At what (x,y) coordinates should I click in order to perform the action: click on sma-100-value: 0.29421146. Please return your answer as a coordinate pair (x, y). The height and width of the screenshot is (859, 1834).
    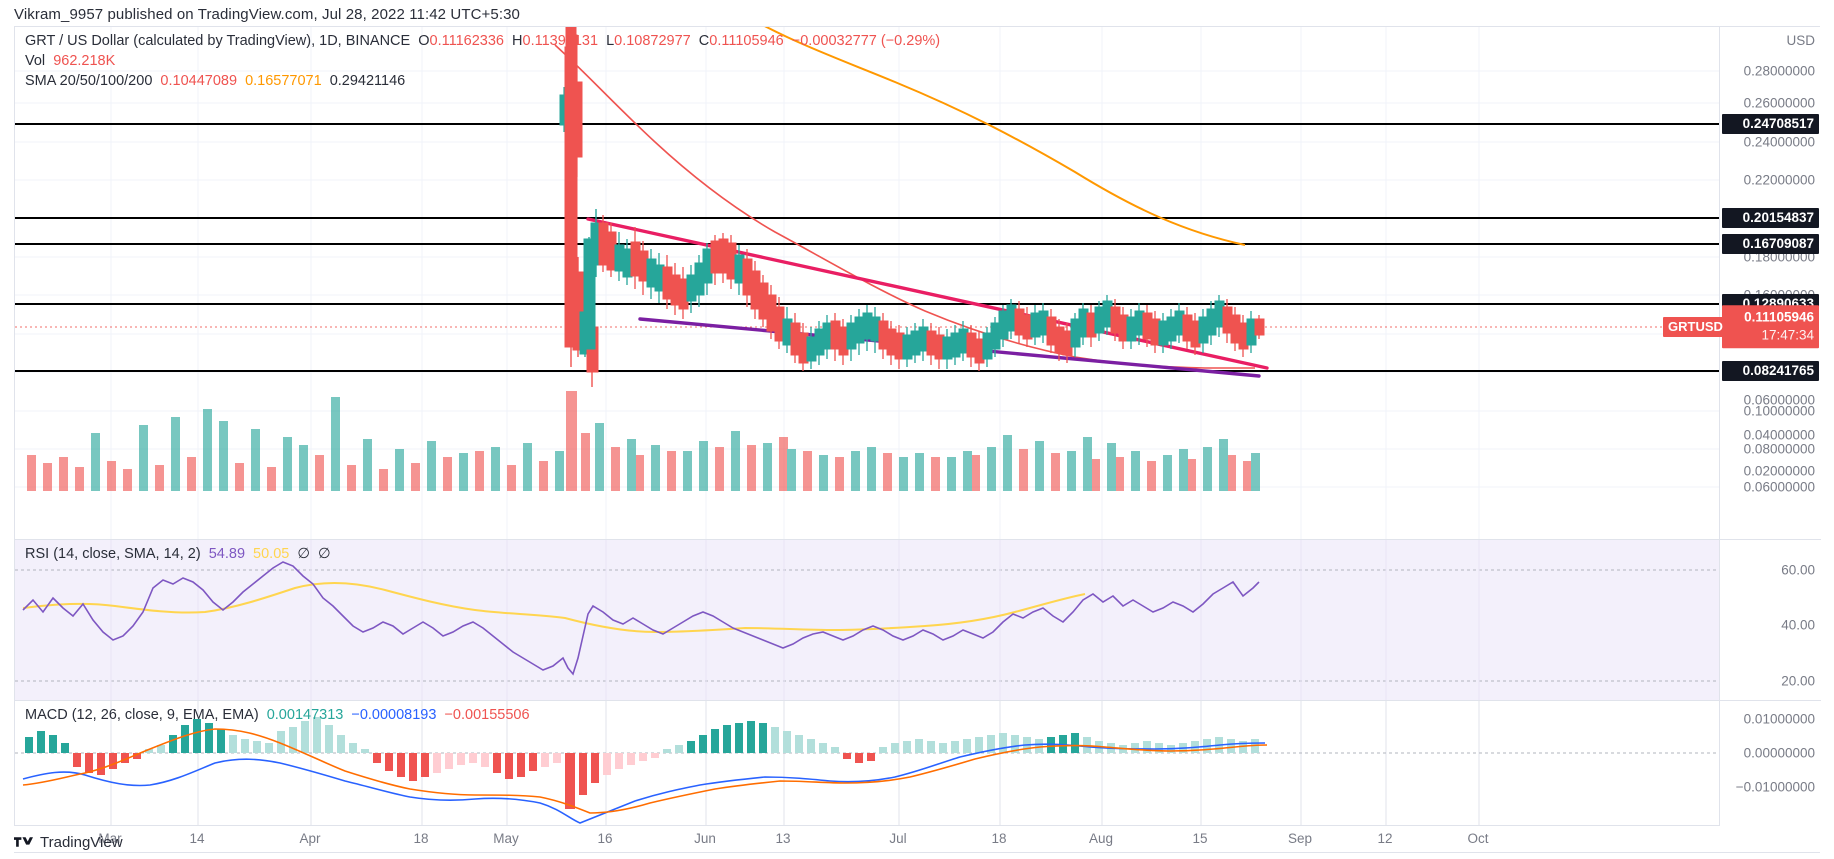
    Looking at the image, I should click on (367, 81).